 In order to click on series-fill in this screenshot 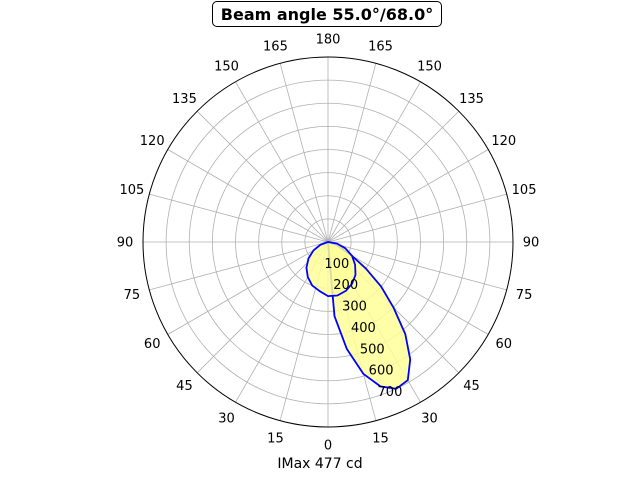, I will do `click(331, 269)`.